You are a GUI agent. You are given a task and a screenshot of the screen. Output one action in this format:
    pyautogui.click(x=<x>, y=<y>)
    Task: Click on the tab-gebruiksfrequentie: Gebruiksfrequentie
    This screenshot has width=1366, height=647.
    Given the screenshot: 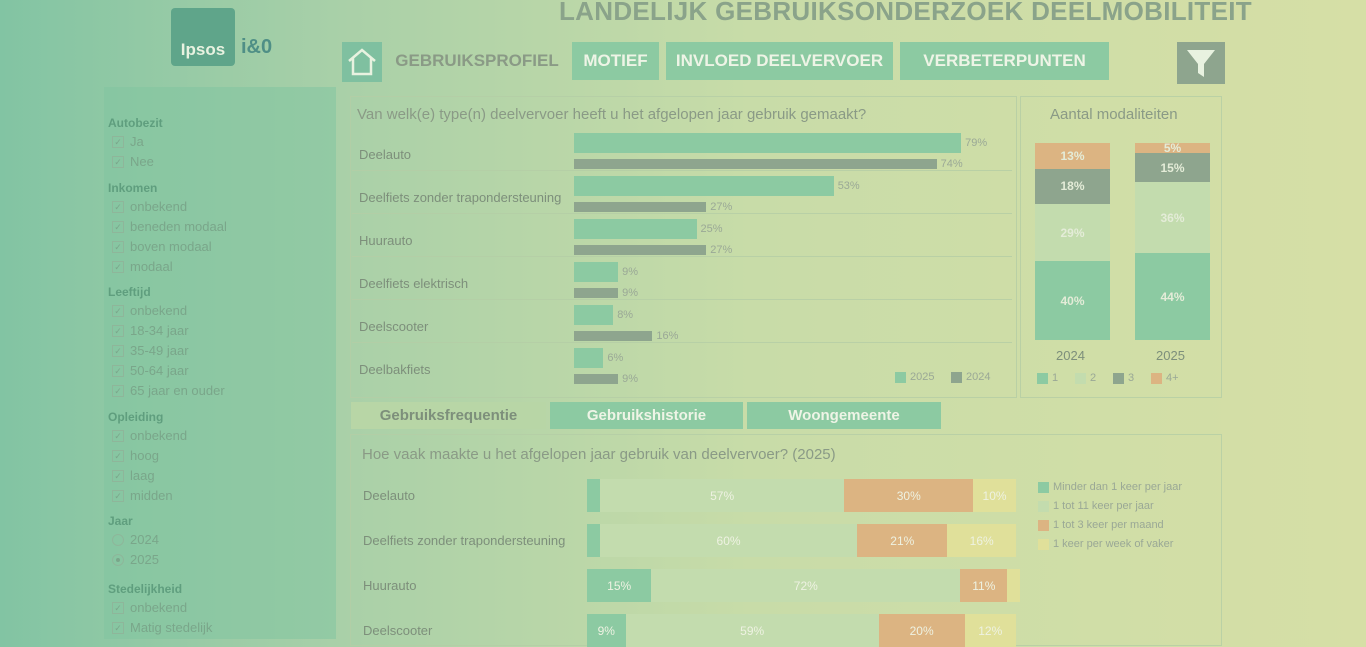 What is the action you would take?
    pyautogui.click(x=448, y=415)
    